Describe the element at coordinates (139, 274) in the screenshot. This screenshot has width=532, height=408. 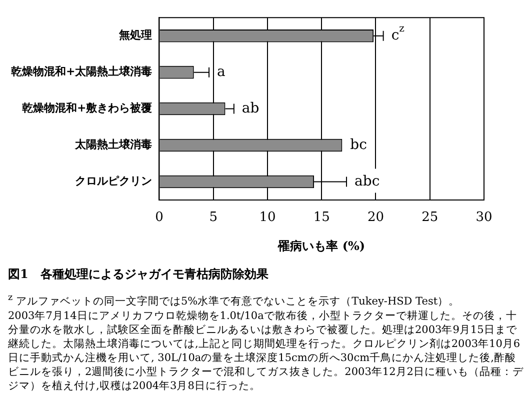
I see `text: 図1 各種処理によるジャガイモ青枯病防除効果` at that location.